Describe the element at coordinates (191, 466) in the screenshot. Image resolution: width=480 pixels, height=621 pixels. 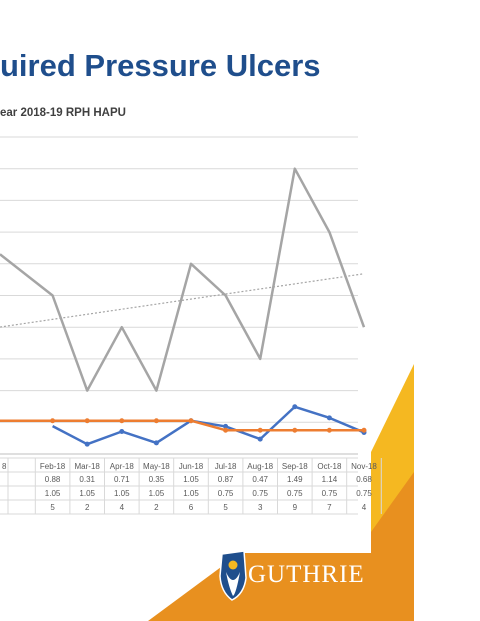
I see `x-tick-label: Jun-18` at that location.